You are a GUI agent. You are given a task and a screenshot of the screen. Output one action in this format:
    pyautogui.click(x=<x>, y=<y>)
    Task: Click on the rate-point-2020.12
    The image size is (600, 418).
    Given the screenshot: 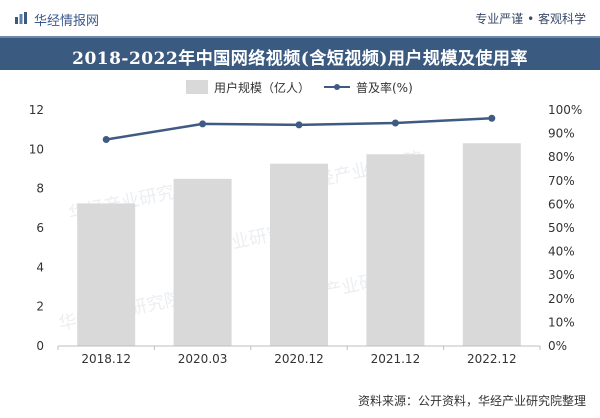 What is the action you would take?
    pyautogui.click(x=299, y=125)
    